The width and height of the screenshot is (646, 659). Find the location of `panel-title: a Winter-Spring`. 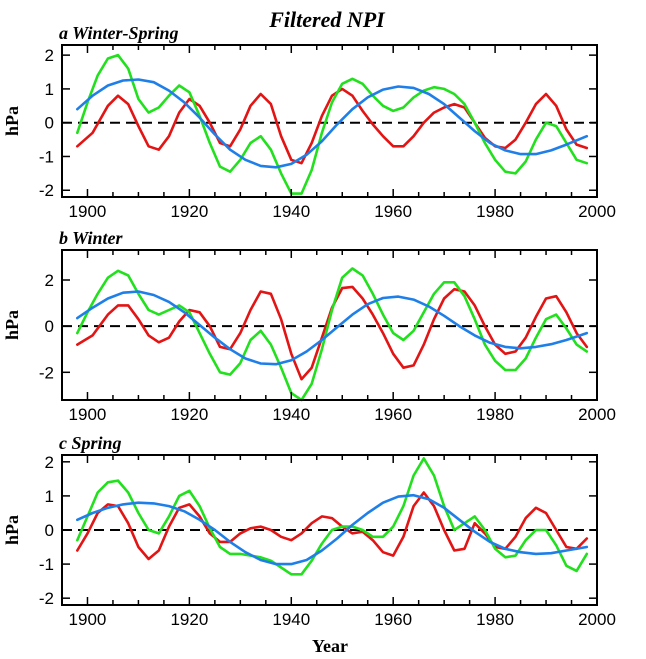

panel-title: a Winter-Spring is located at coordinates (119, 33).